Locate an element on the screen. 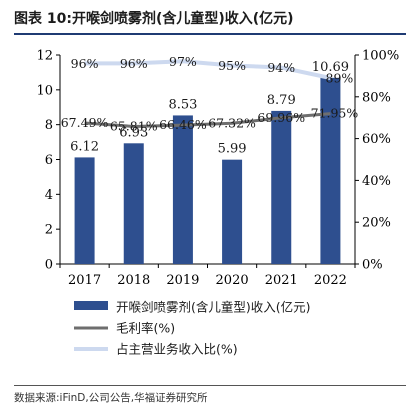 This screenshot has width=418, height=417. legend-label: 占主营业务收入比(%) is located at coordinates (177, 349).